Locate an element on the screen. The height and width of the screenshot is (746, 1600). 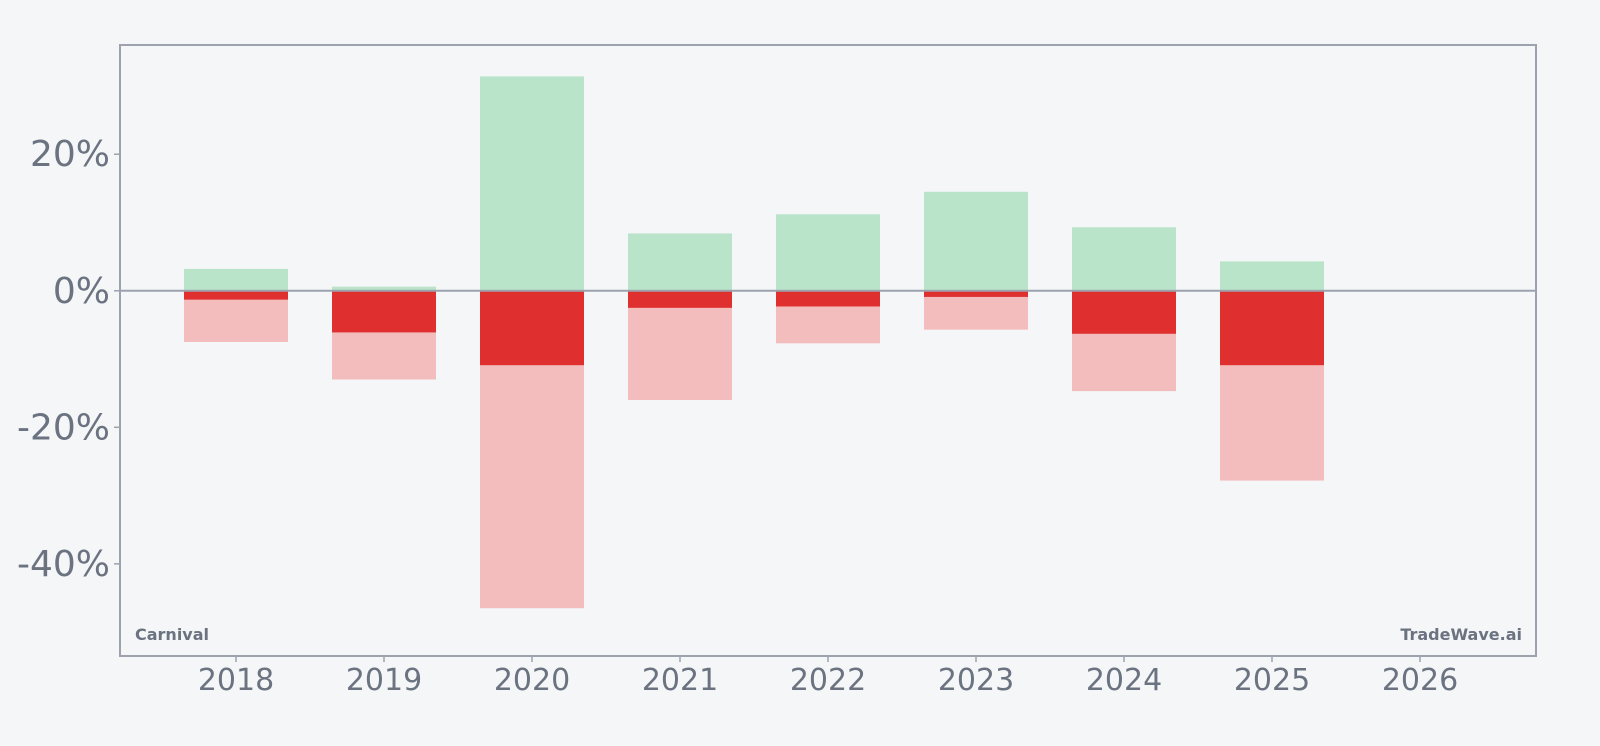
x-tick-label: 2022 is located at coordinates (828, 680).